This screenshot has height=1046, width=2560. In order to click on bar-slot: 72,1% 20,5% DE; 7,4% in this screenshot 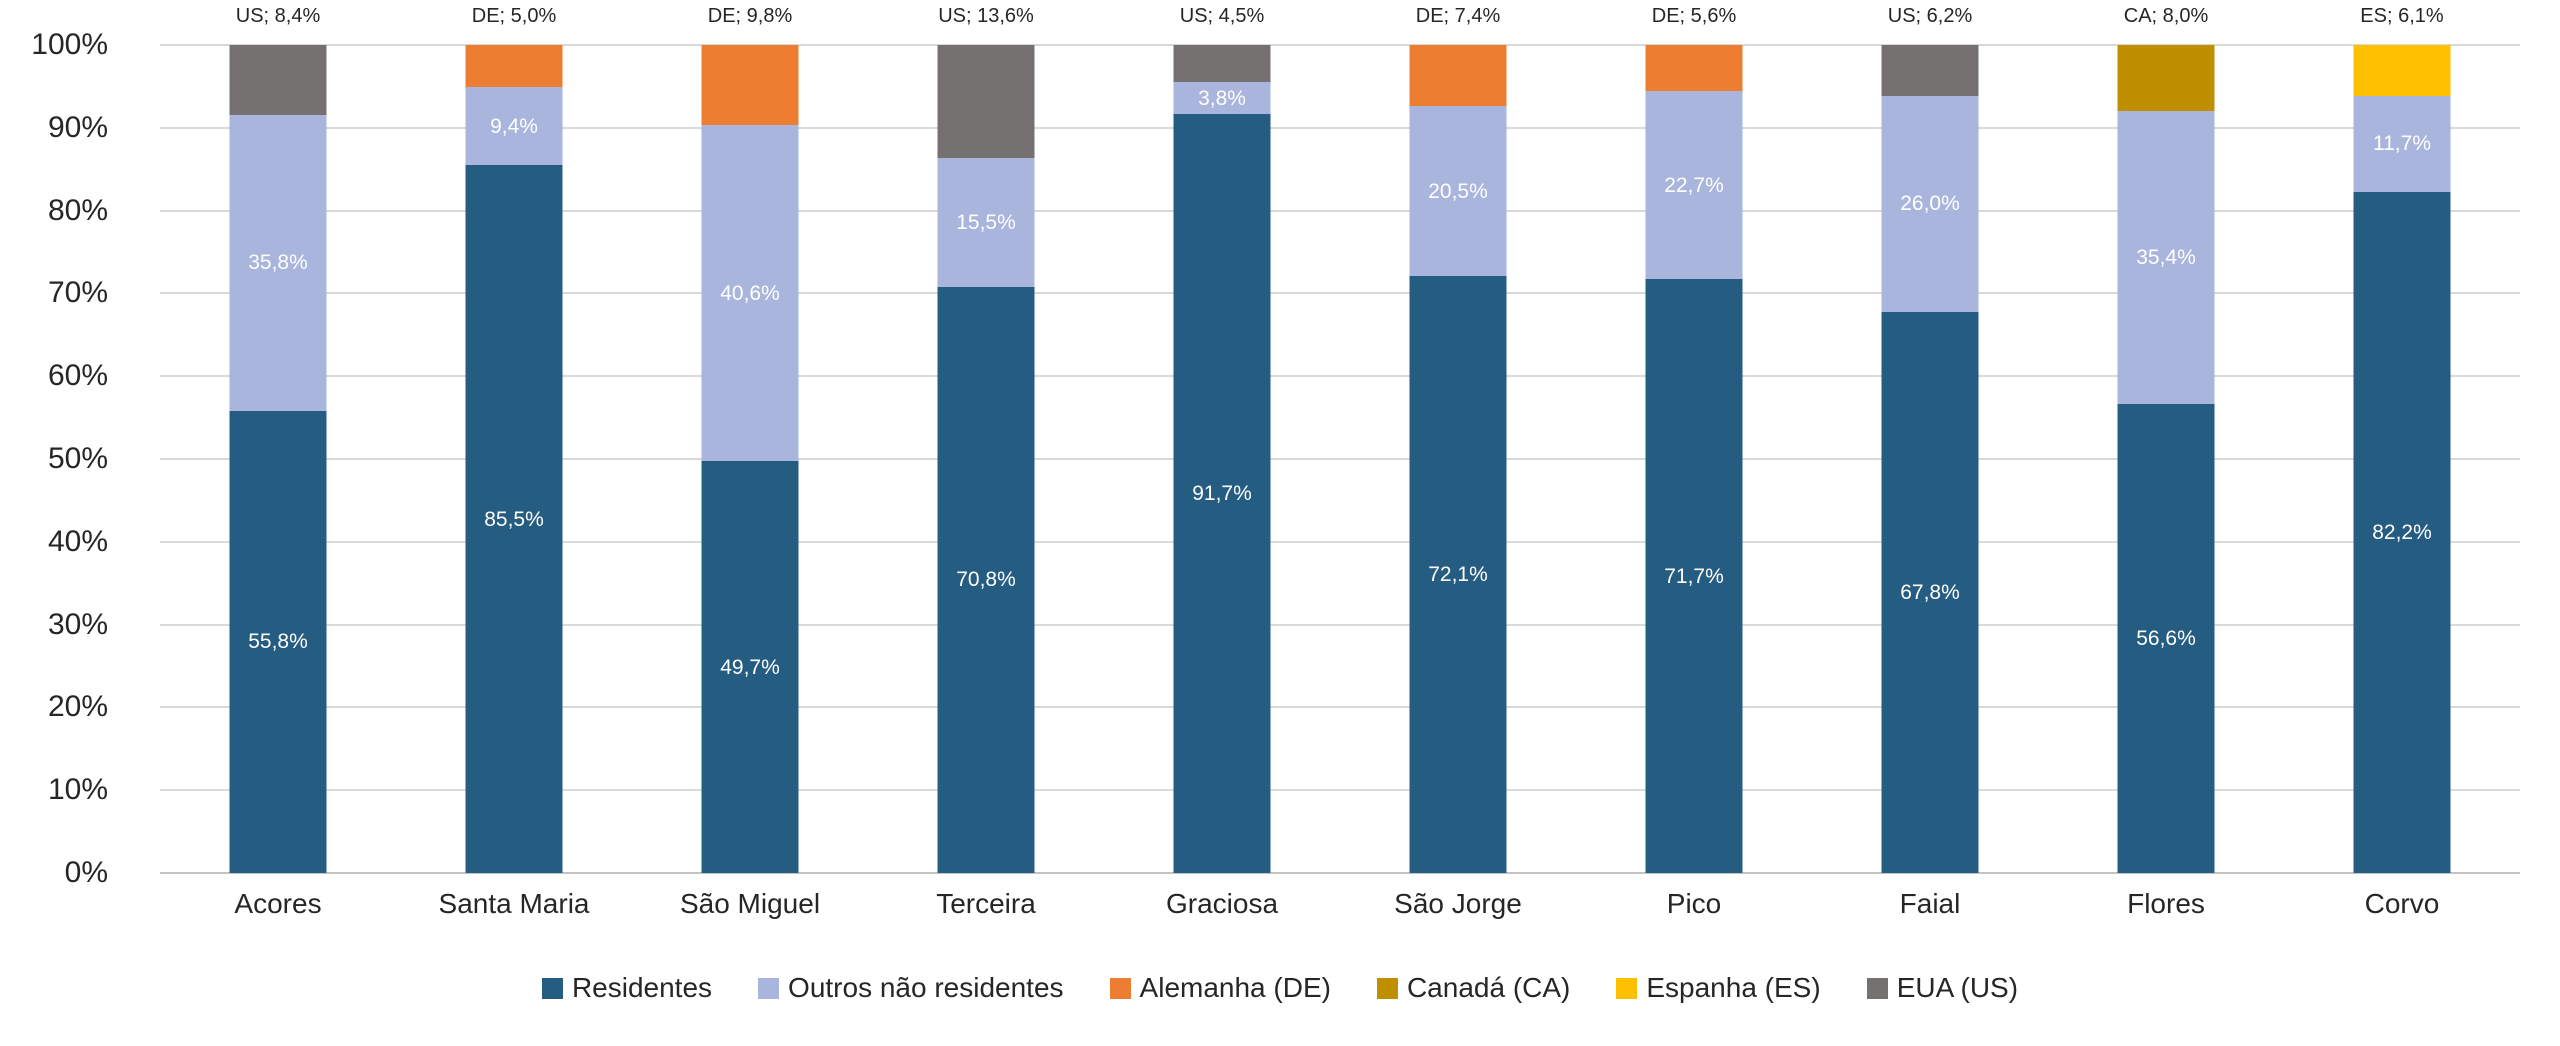, I will do `click(1458, 439)`.